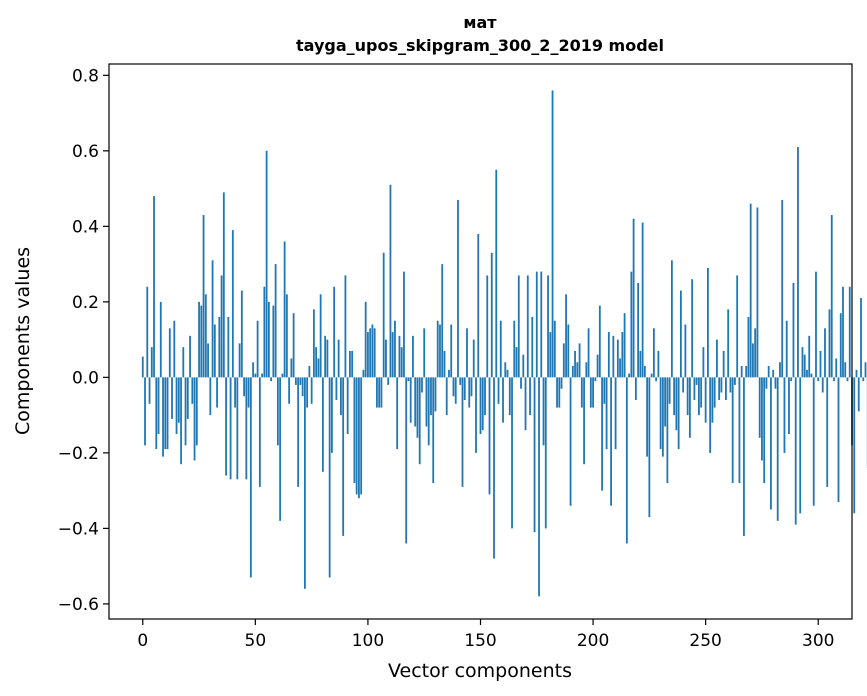  I want to click on y-tick-label: 0.8, so click(85, 76).